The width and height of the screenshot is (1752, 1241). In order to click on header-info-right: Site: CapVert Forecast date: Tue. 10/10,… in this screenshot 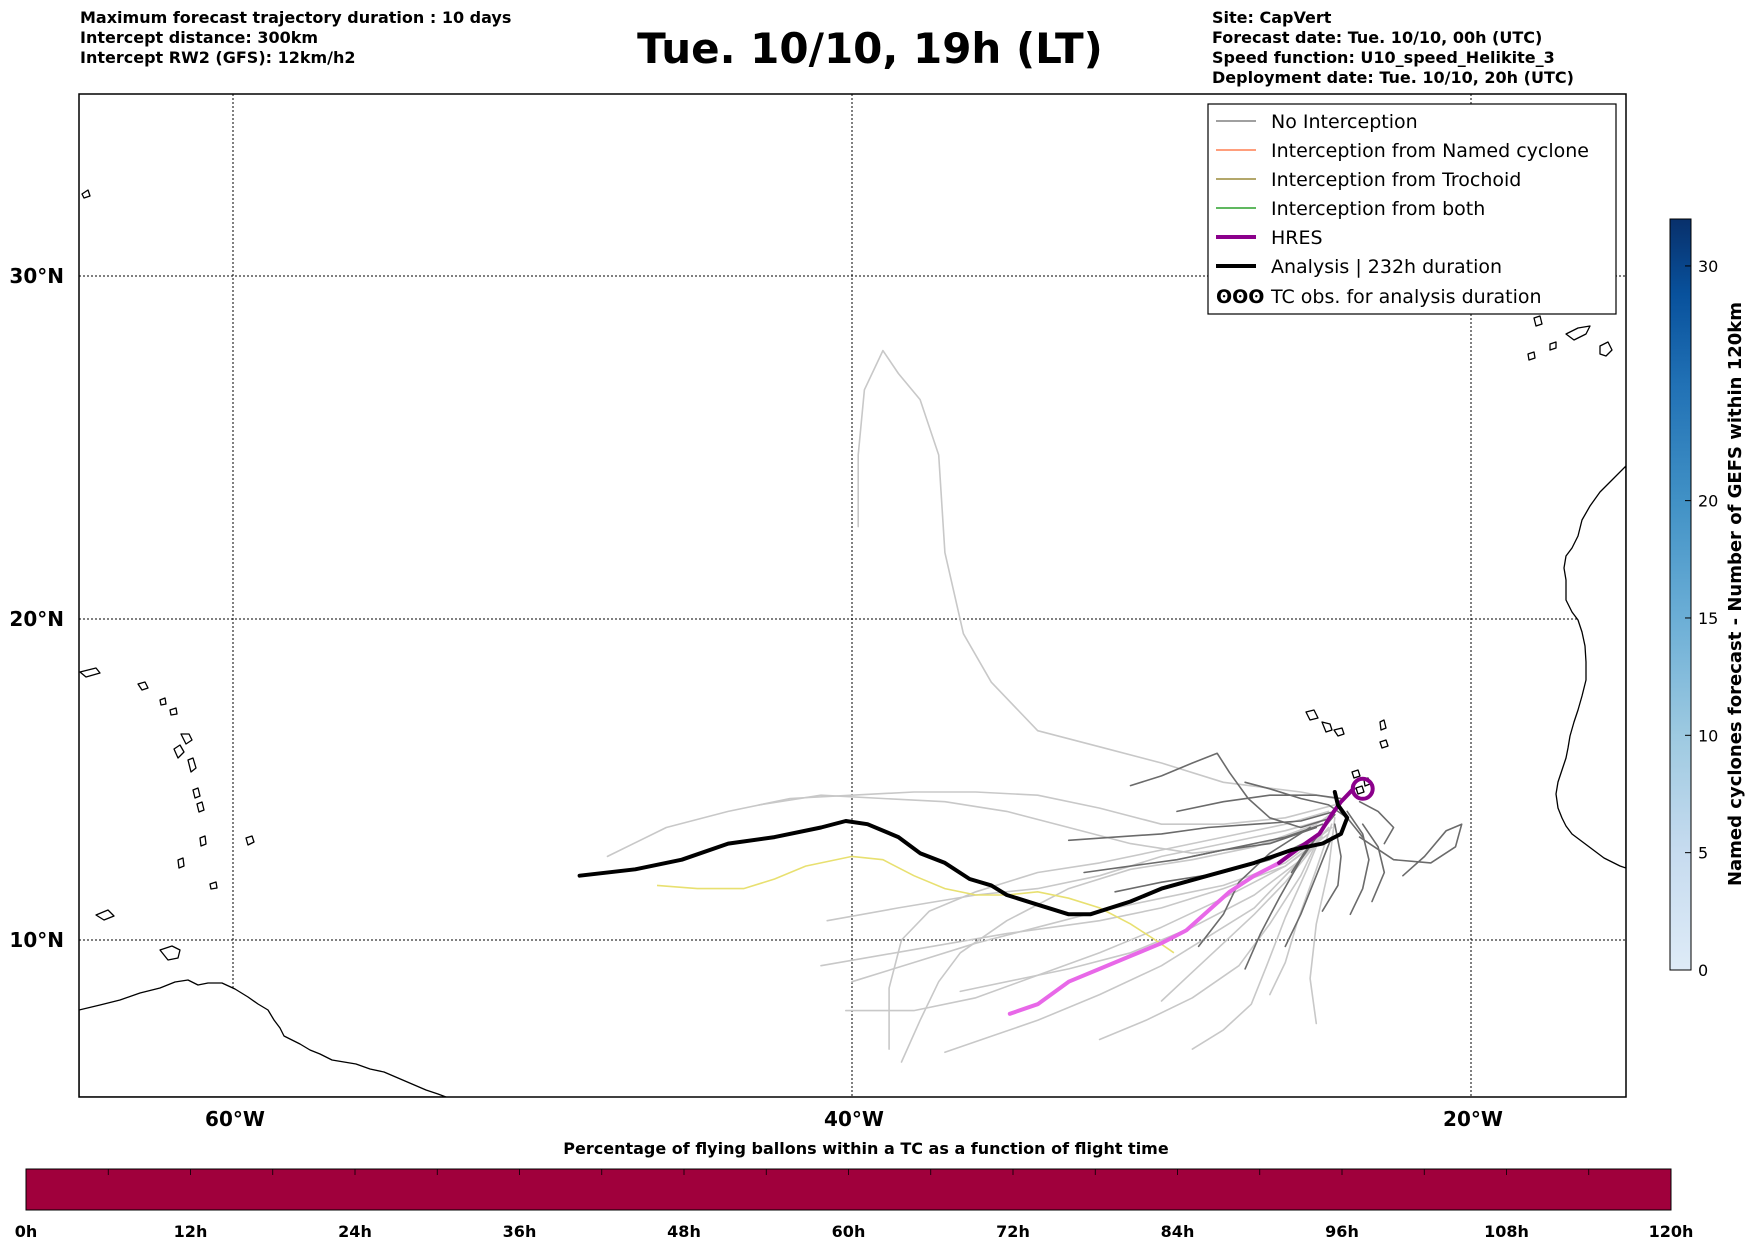, I will do `click(1393, 48)`.